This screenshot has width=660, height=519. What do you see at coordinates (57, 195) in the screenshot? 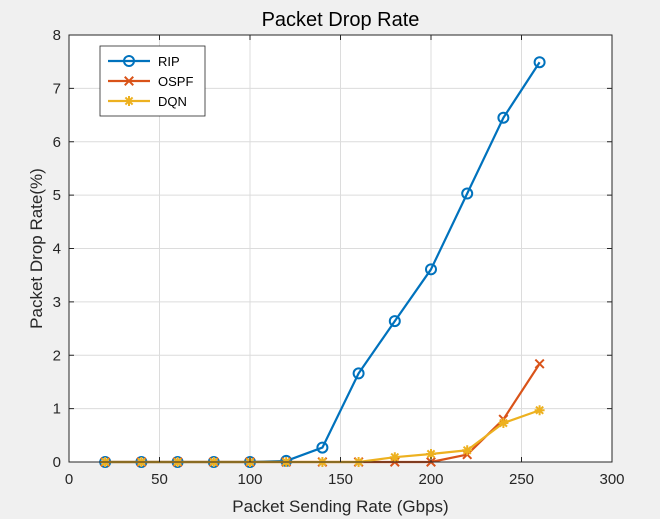
I see `y-tick-label: 5` at bounding box center [57, 195].